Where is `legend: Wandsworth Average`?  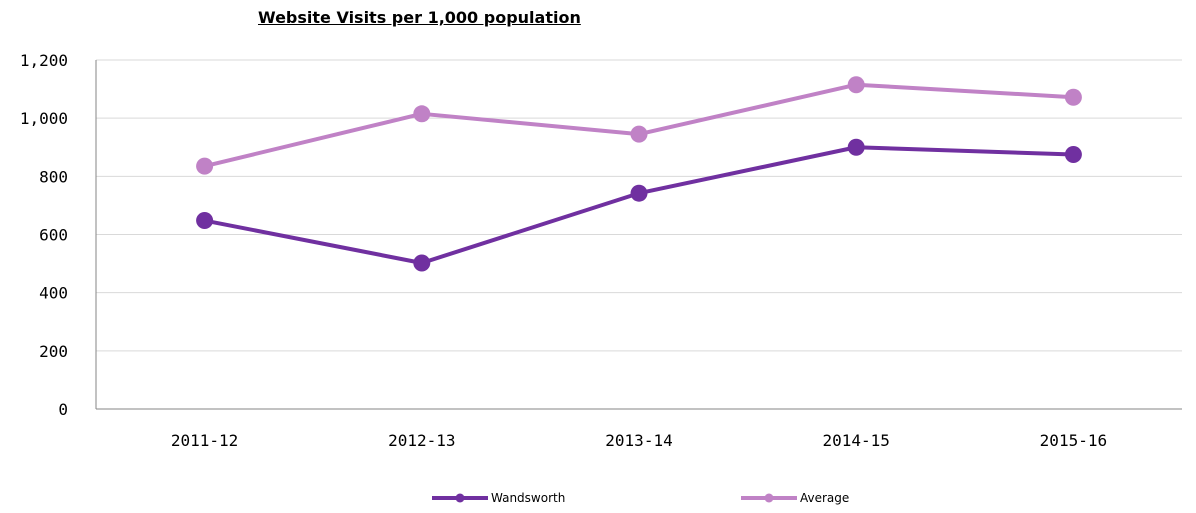 legend: Wandsworth Average is located at coordinates (598, 499).